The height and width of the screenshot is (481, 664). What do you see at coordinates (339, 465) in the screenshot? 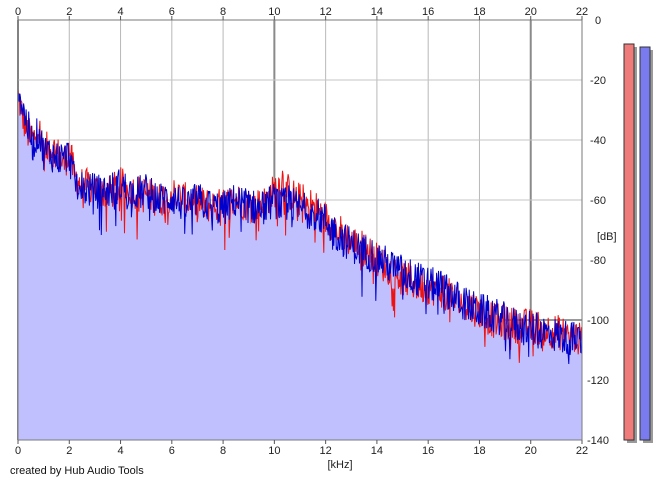
I see `x-axis-label: [kHz]` at bounding box center [339, 465].